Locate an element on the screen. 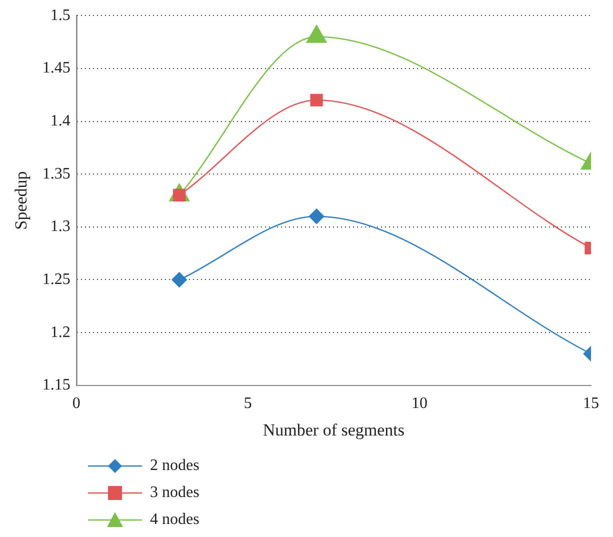 The height and width of the screenshot is (537, 613). x-tick-label: 10 is located at coordinates (419, 403).